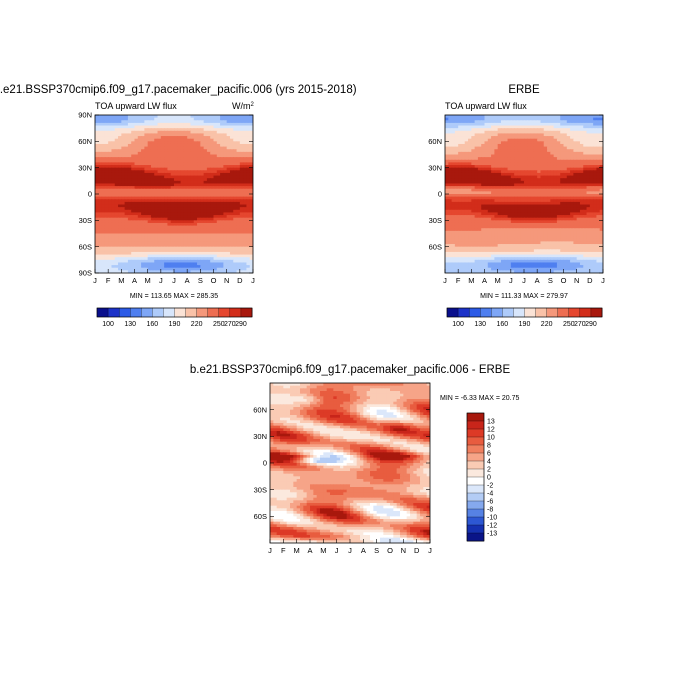  Describe the element at coordinates (213, 312) in the screenshot. I see `panel-model-colorbar-box` at that location.